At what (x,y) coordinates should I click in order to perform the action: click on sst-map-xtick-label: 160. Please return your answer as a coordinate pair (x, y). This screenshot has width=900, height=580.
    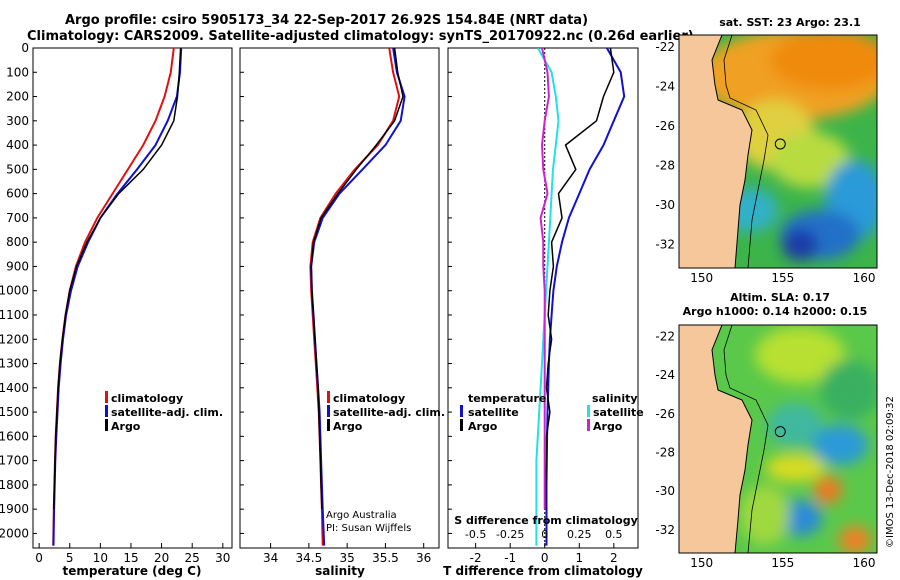
    Looking at the image, I should click on (864, 278).